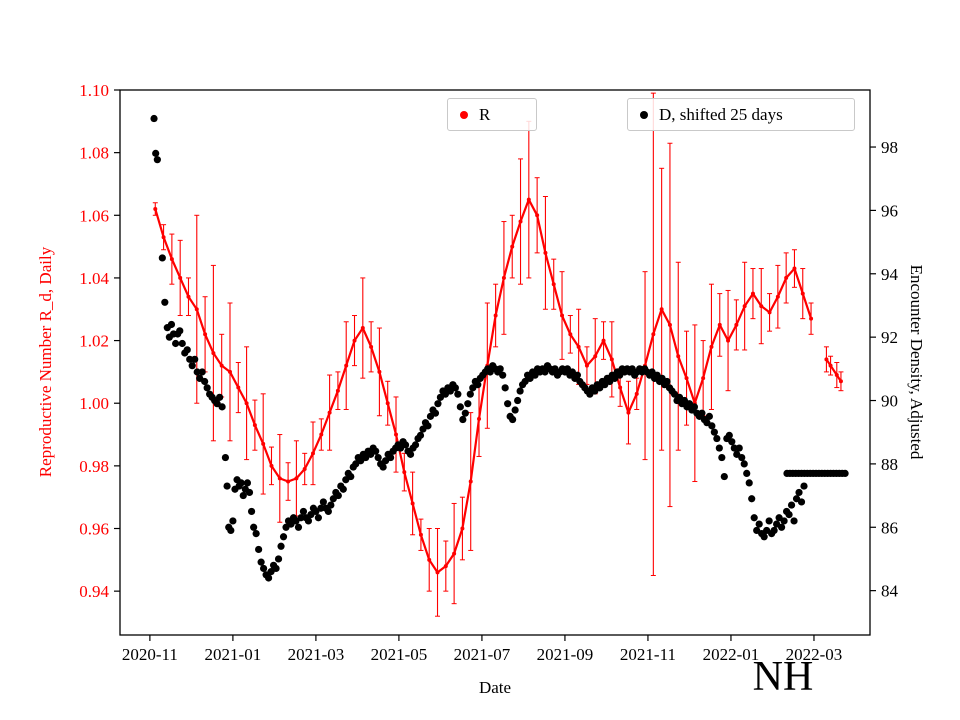 The image size is (960, 720). What do you see at coordinates (648, 654) in the screenshot?
I see `svg-text: 2021-11` at bounding box center [648, 654].